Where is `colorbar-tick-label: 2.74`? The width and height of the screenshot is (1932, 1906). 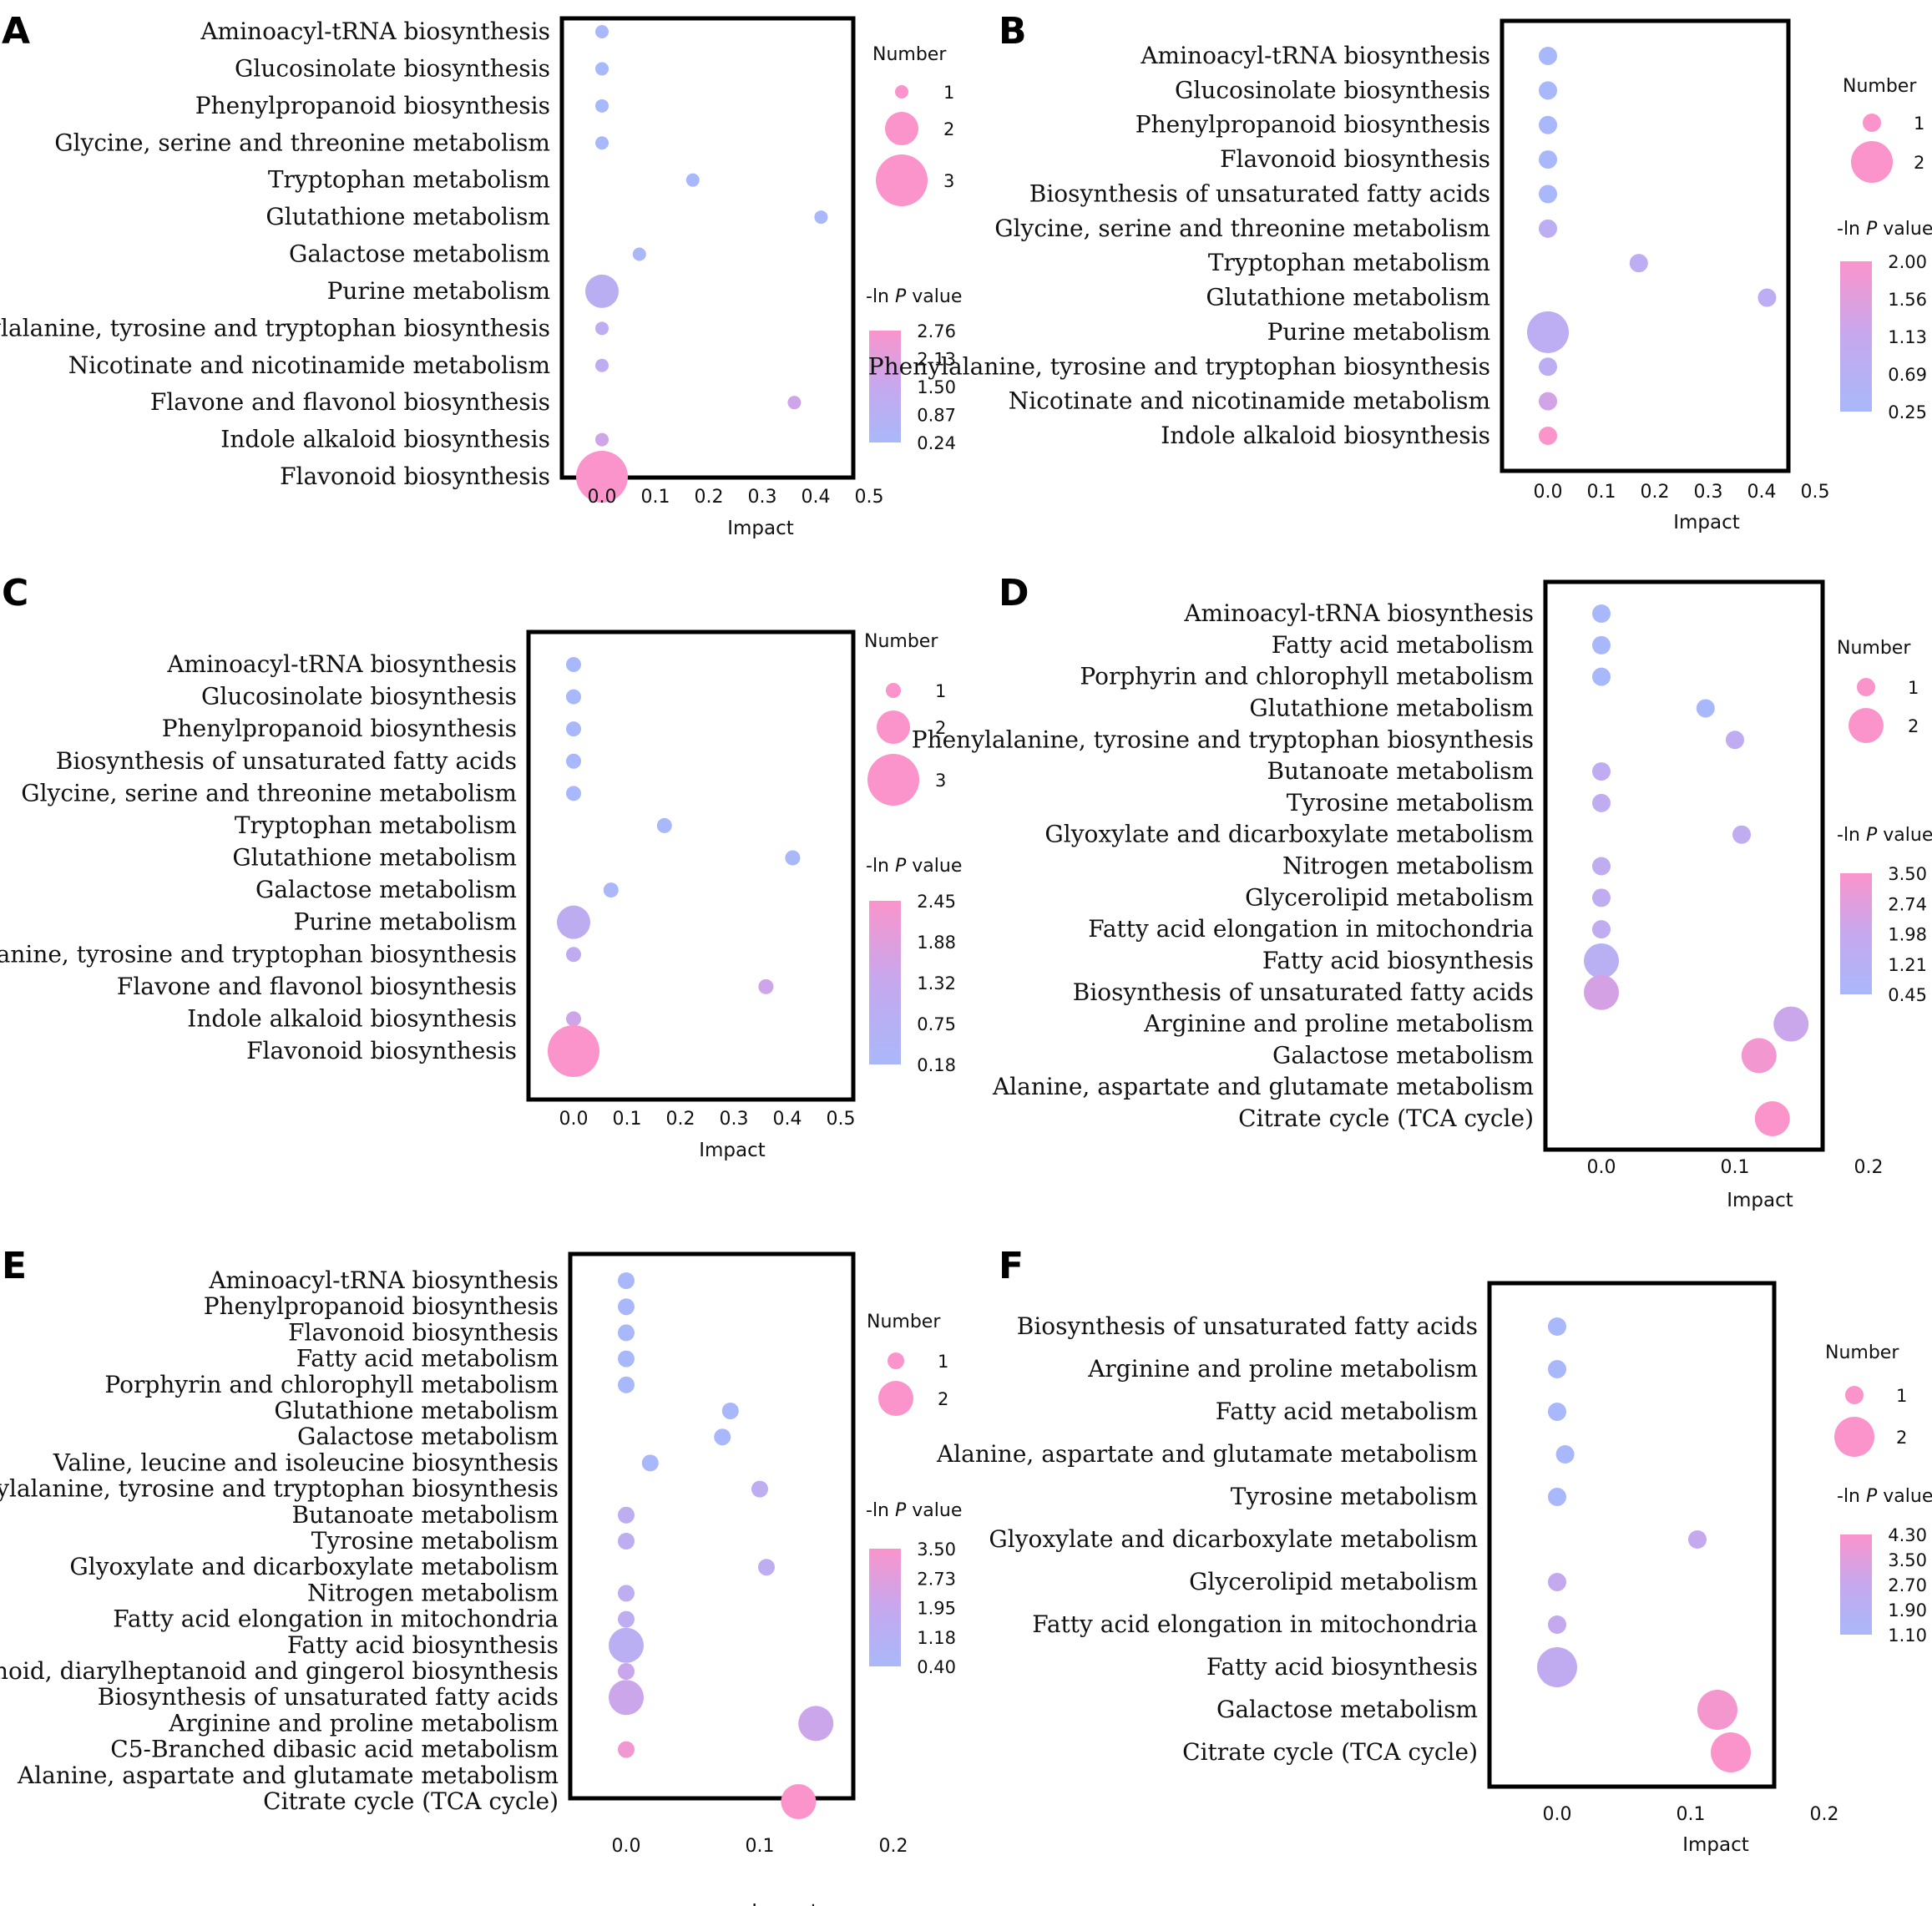 colorbar-tick-label: 2.74 is located at coordinates (1907, 904).